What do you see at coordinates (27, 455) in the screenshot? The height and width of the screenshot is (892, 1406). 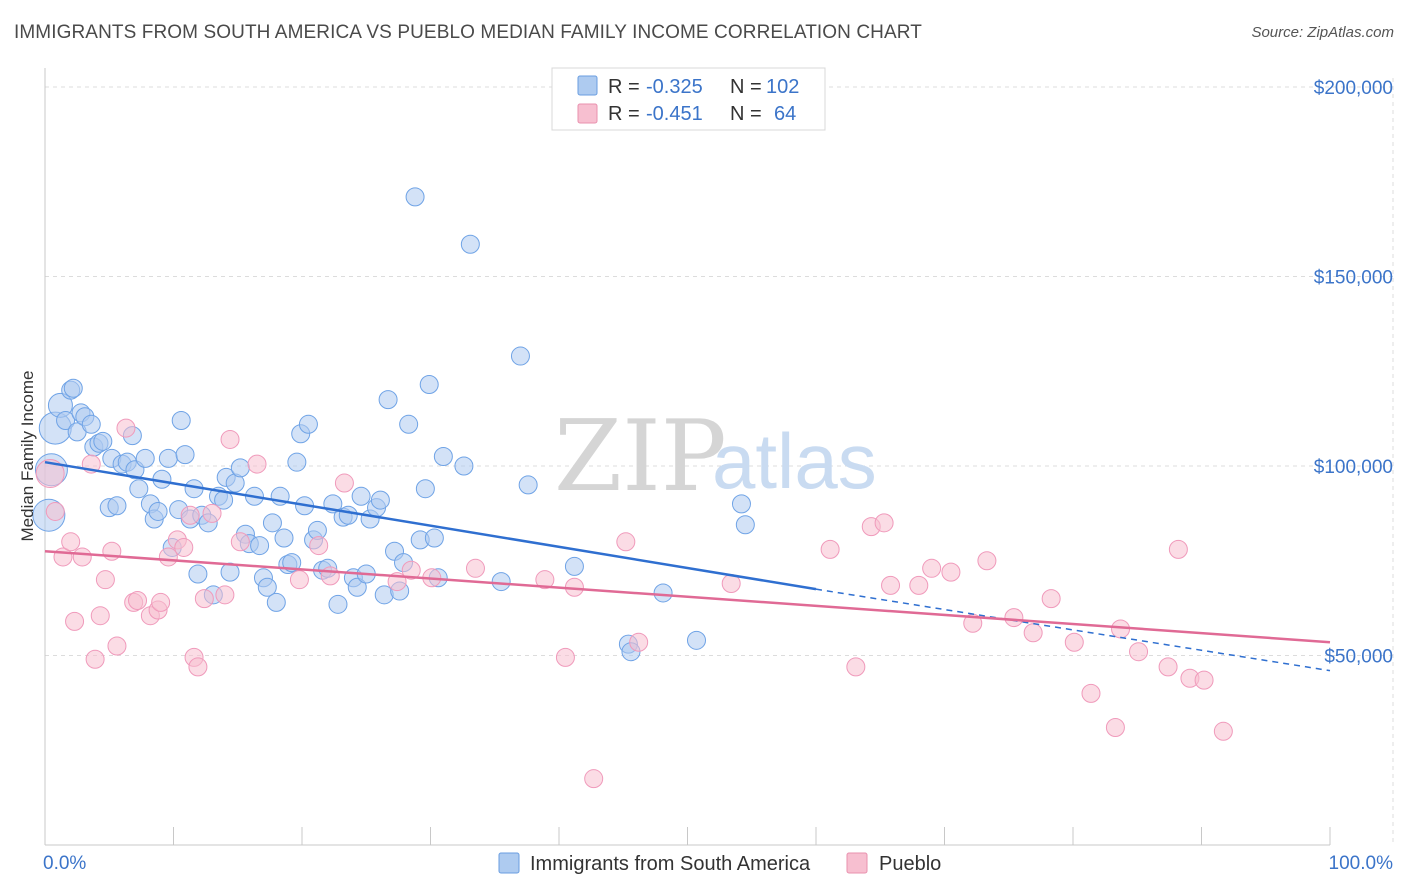 I see `y-axis-label: Median Family Income` at bounding box center [27, 455].